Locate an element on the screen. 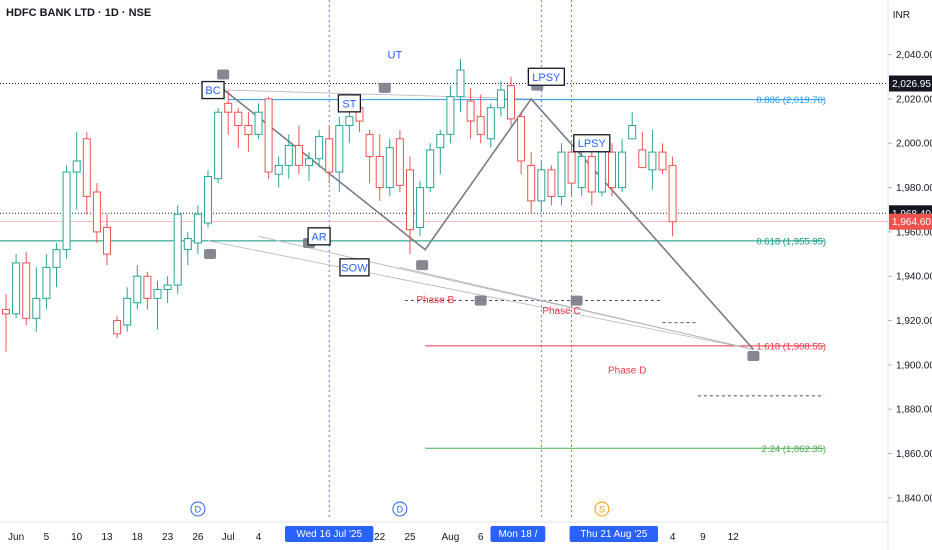 The height and width of the screenshot is (550, 932). x-tick-label: 4 is located at coordinates (259, 537).